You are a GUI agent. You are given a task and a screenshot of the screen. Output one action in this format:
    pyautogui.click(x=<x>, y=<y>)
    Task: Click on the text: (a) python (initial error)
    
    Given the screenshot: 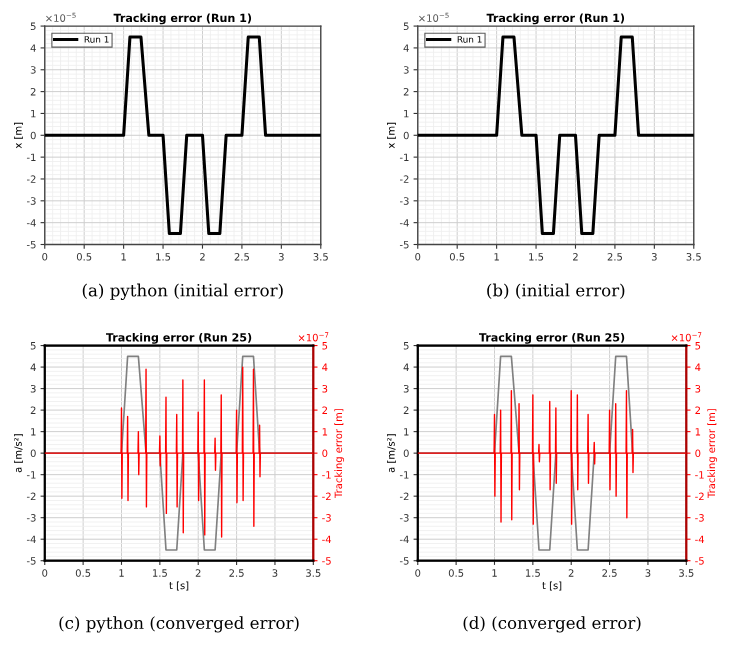 What is the action you would take?
    pyautogui.click(x=182, y=291)
    